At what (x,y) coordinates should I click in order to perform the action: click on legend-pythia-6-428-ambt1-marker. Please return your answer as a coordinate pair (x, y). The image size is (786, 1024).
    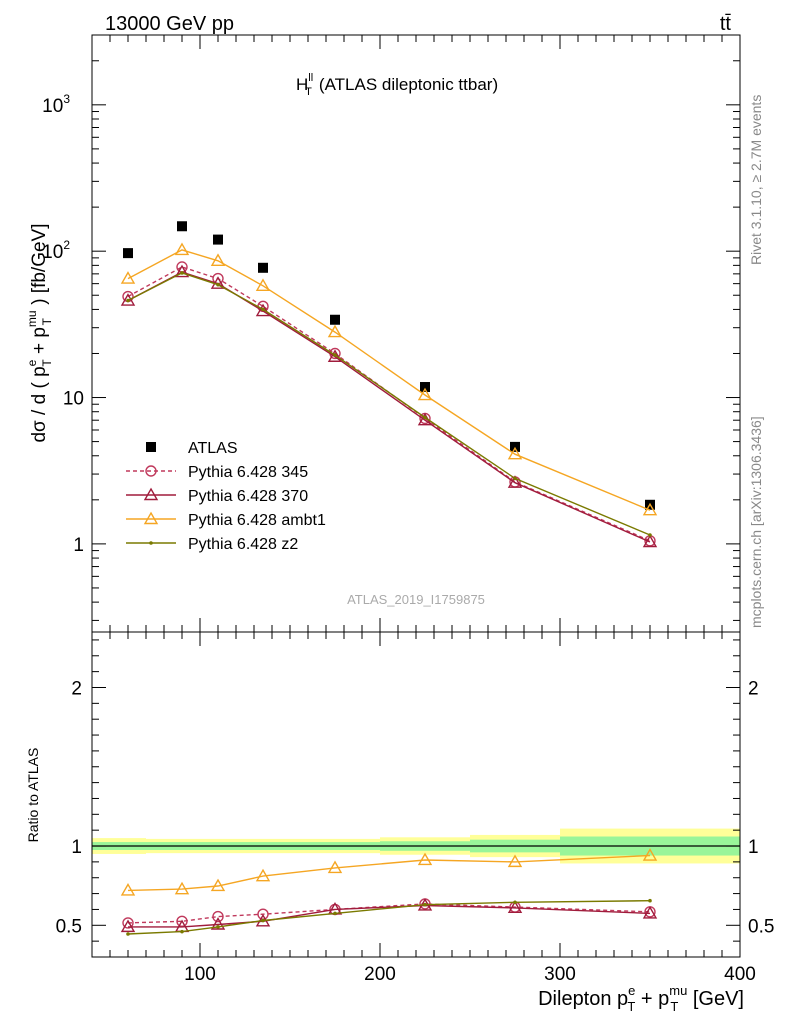
    Looking at the image, I should click on (151, 518).